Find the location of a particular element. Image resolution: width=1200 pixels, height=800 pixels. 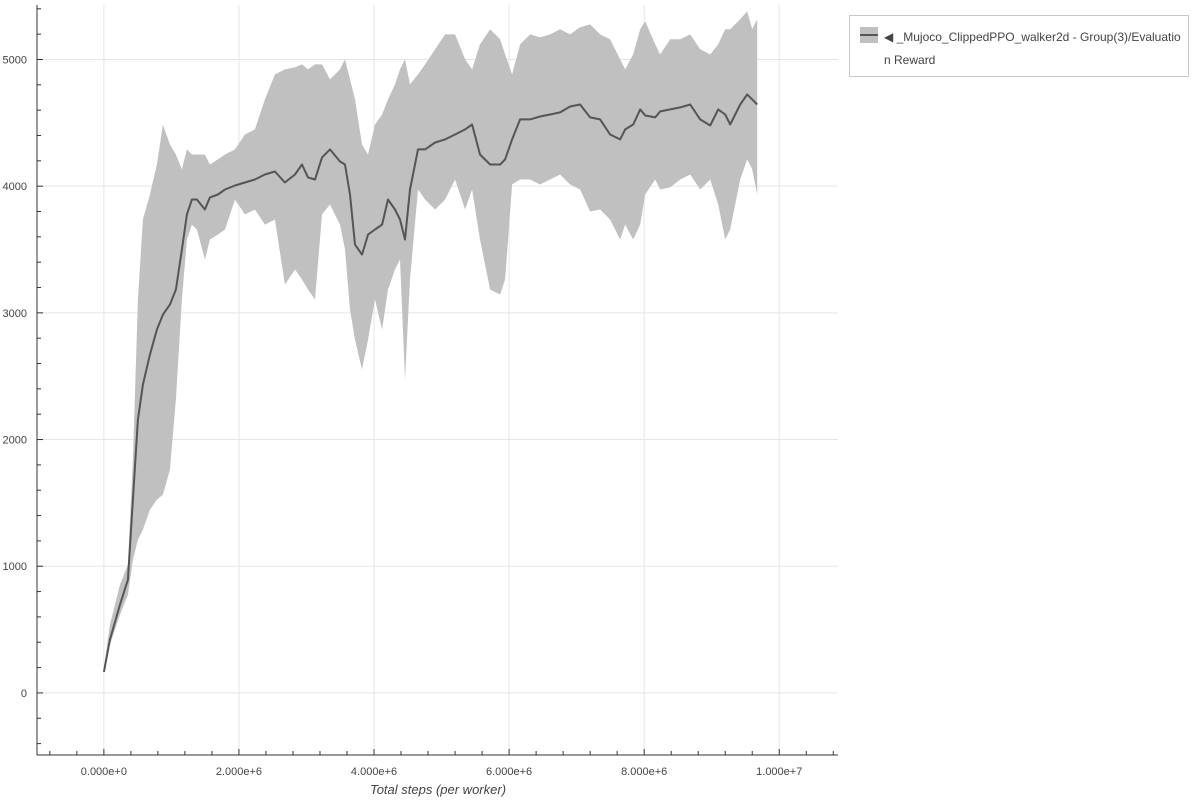

y-tick-label: 5000 is located at coordinates (15, 60).